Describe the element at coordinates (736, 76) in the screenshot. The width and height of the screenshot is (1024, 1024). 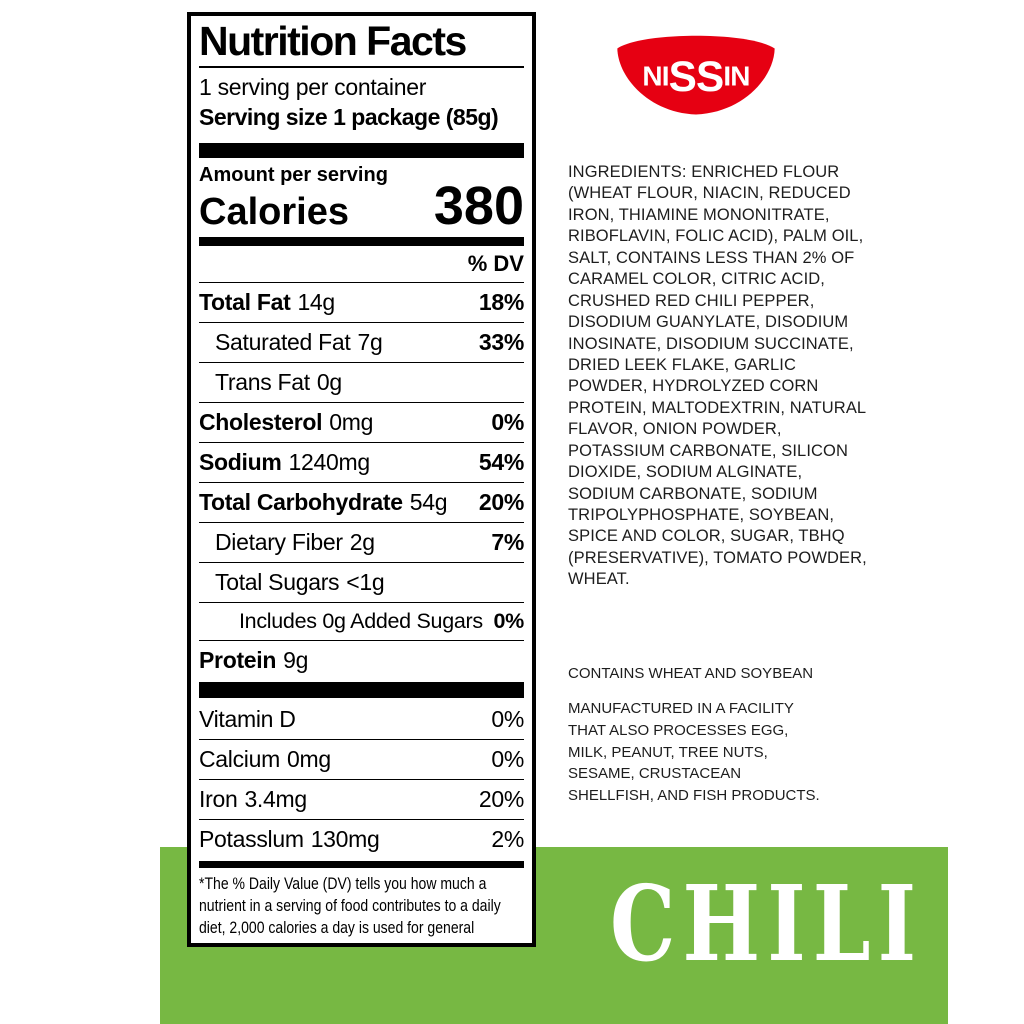
I see `logo-text-in: IN` at that location.